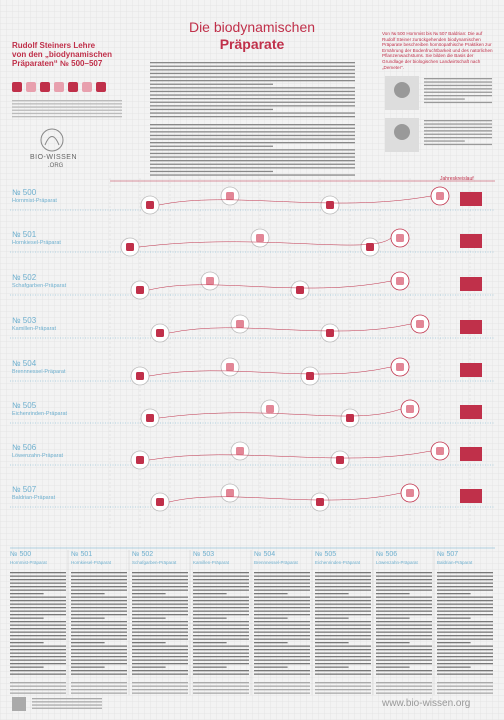 Image resolution: width=504 pixels, height=720 pixels. What do you see at coordinates (39, 372) in the screenshot?
I see `row-name: Brennnessel-Präparat` at bounding box center [39, 372].